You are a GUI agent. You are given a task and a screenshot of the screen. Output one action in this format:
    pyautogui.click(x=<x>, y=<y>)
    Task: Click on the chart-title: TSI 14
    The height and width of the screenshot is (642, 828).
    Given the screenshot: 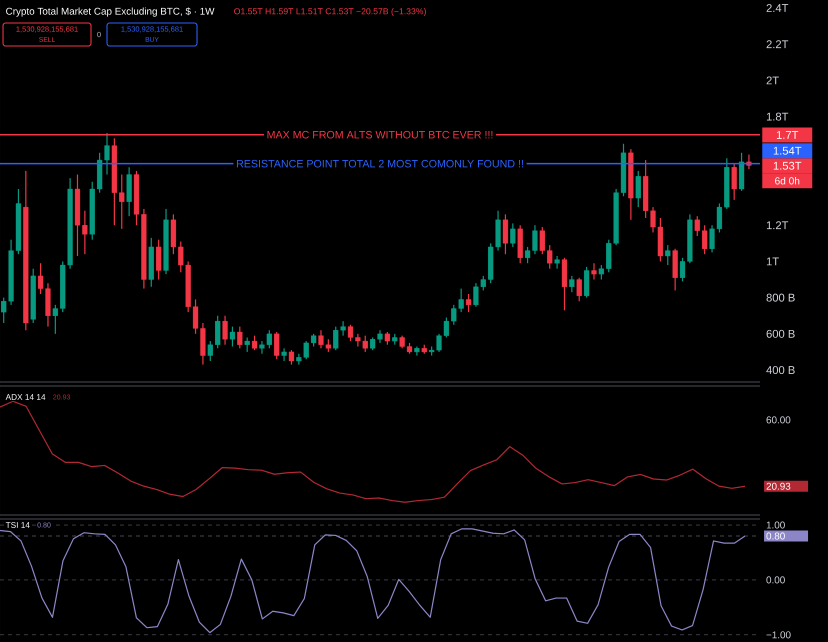 What is the action you would take?
    pyautogui.click(x=18, y=525)
    